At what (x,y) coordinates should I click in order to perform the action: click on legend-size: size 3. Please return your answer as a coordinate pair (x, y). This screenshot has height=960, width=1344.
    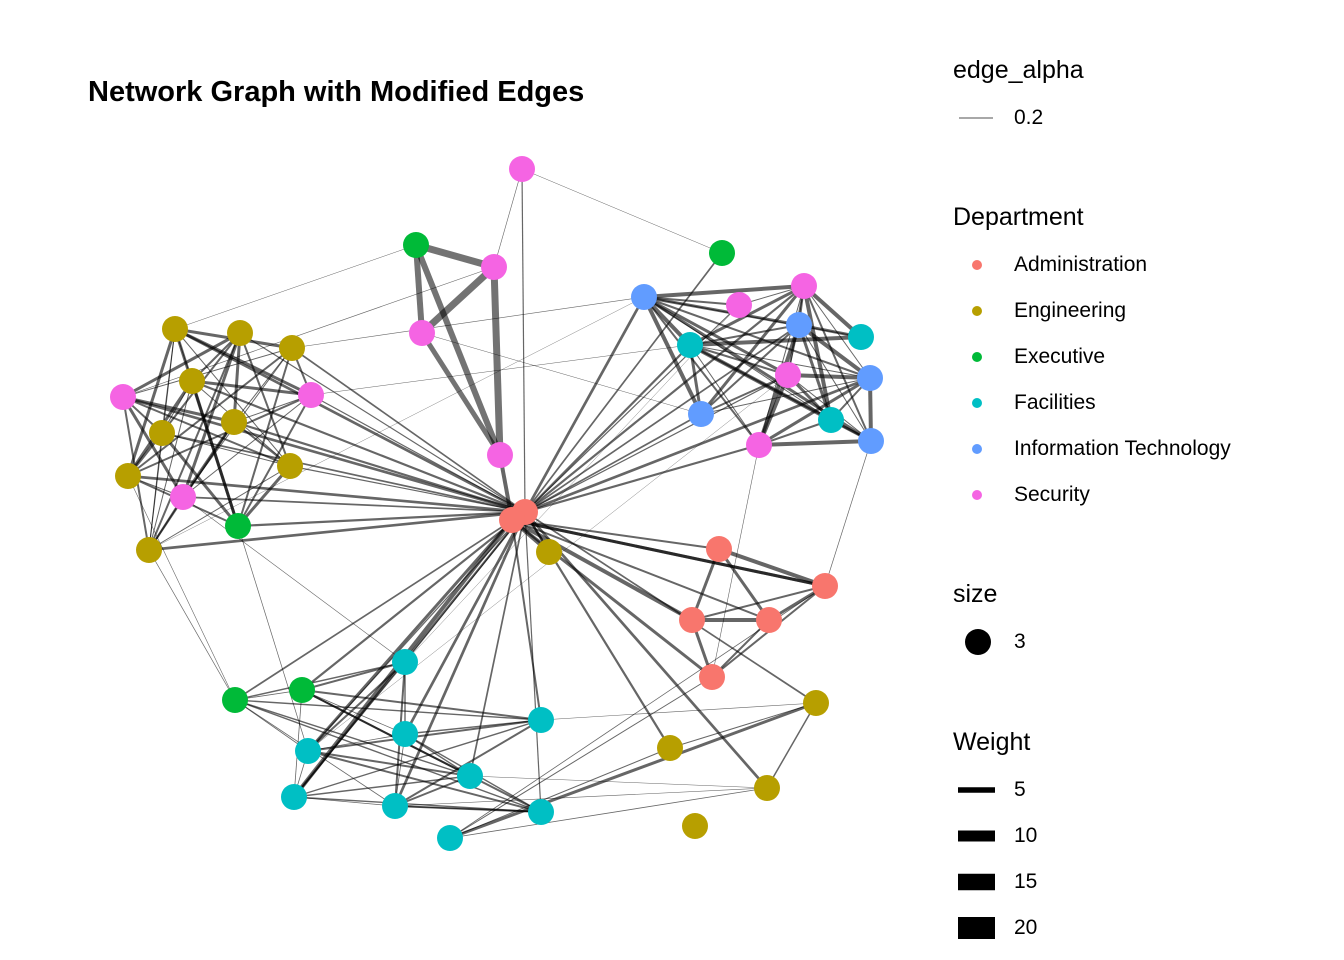
    Looking at the image, I should click on (989, 622).